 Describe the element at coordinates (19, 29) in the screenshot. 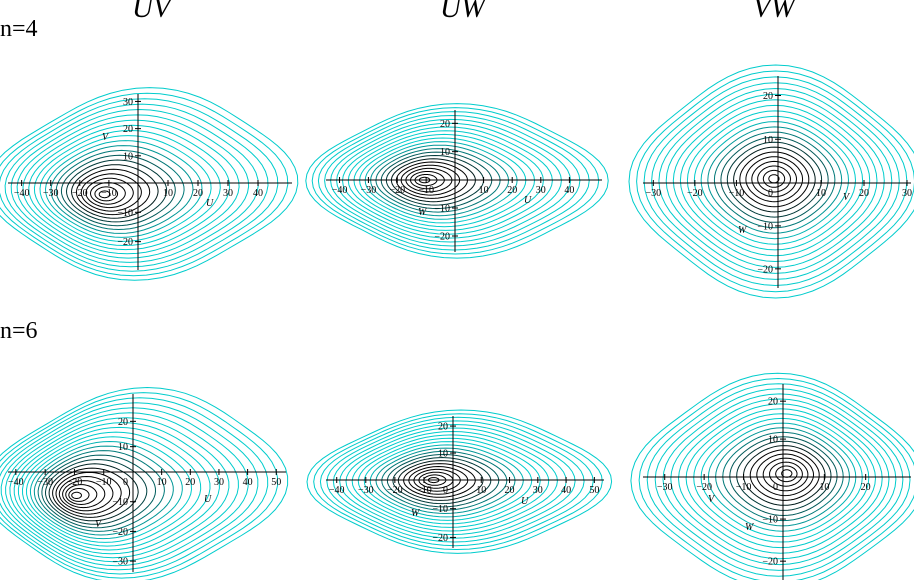

I see `row-label-n4: n=4` at that location.